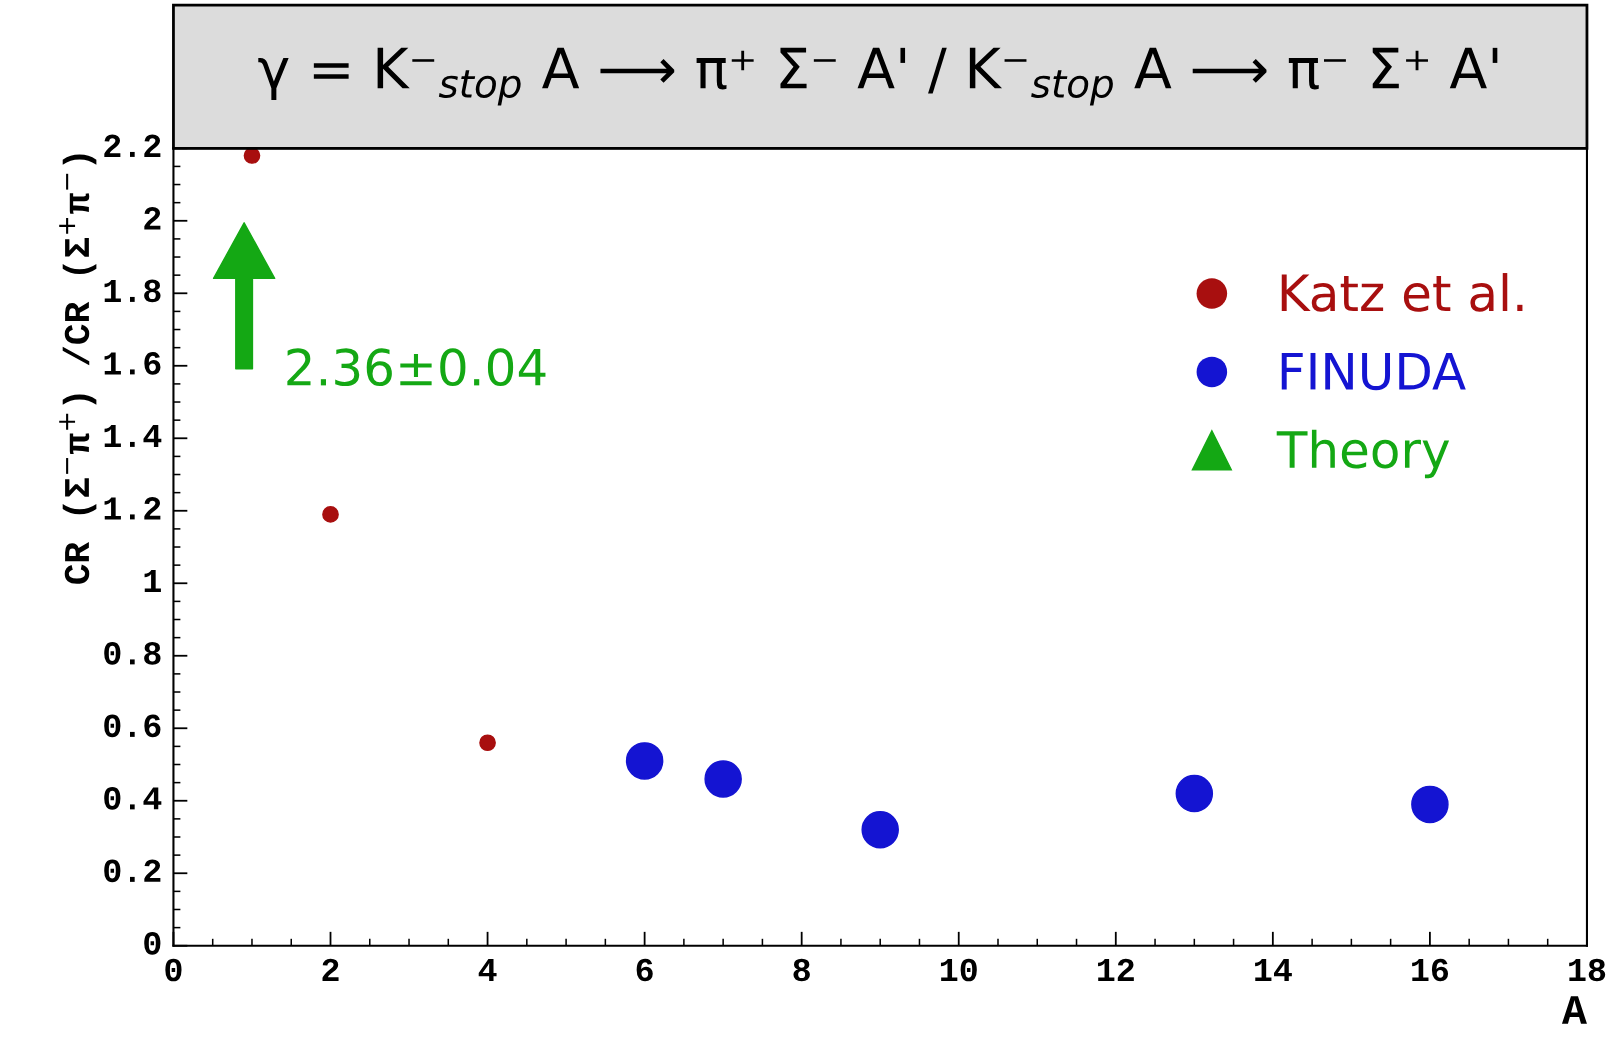  Describe the element at coordinates (152, 943) in the screenshot. I see `y-tick-label: 0` at that location.